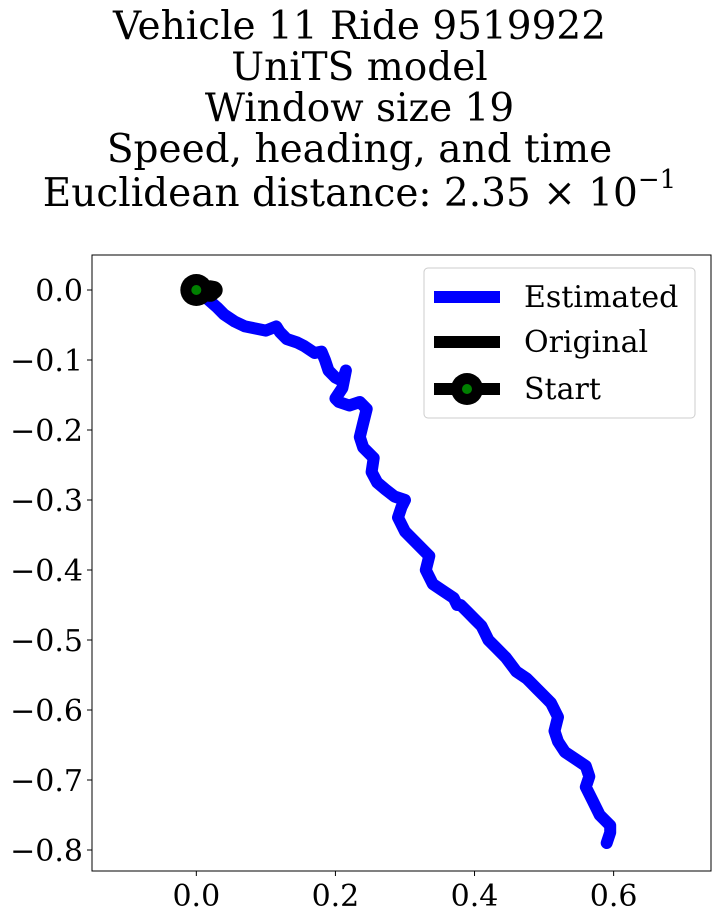 The image size is (719, 917). What do you see at coordinates (359, 67) in the screenshot?
I see `title-line-2: UniTS model` at bounding box center [359, 67].